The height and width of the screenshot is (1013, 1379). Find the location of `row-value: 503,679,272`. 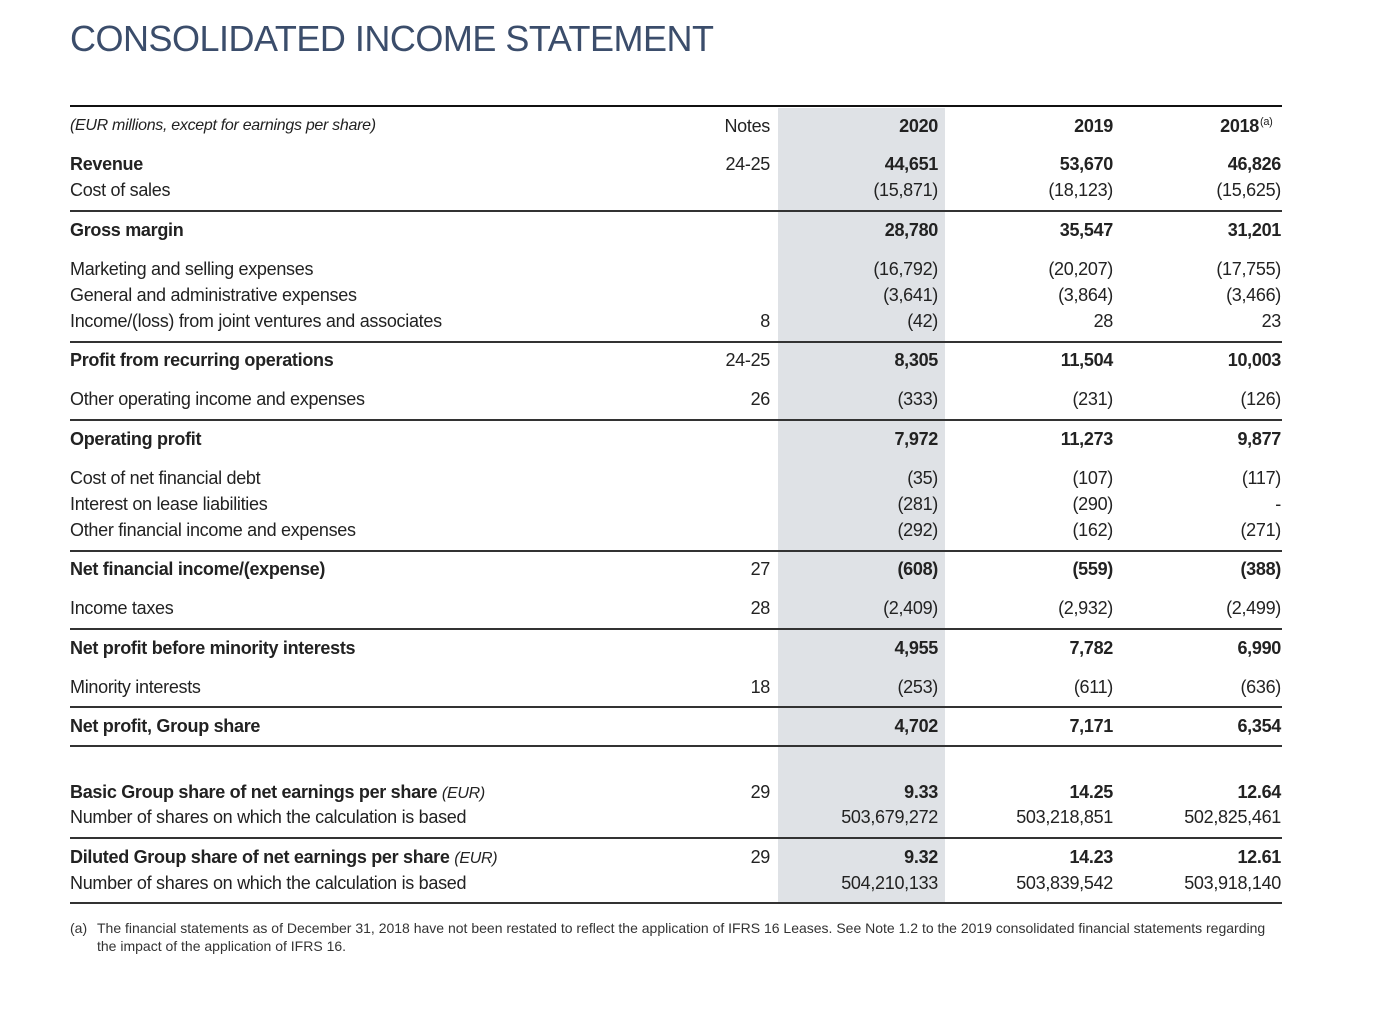

row-value: 503,679,272 is located at coordinates (889, 817).